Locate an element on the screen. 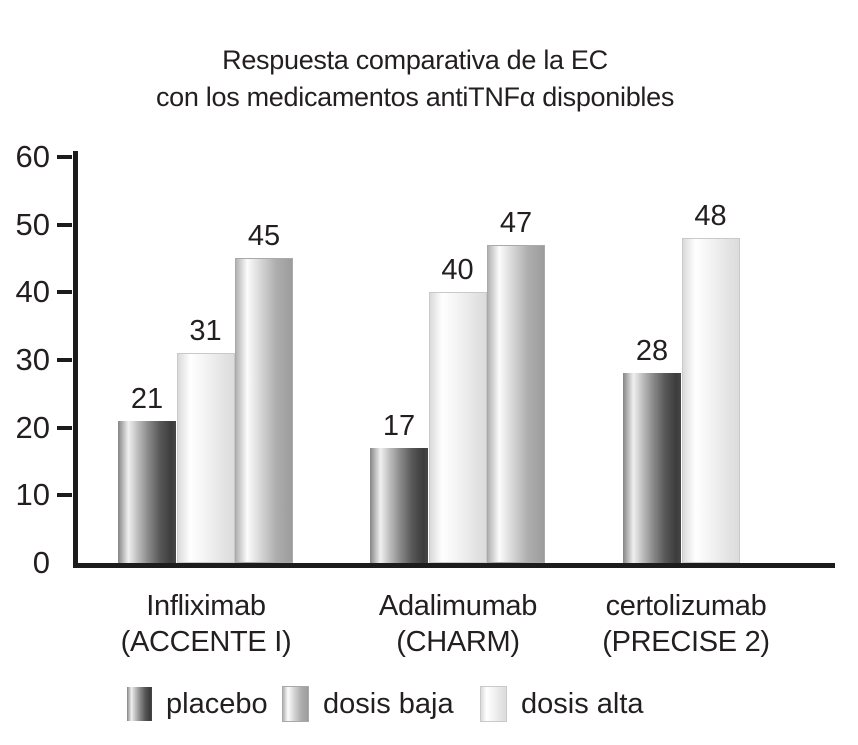 The height and width of the screenshot is (745, 858). x-category-name: certolizumab is located at coordinates (686, 606).